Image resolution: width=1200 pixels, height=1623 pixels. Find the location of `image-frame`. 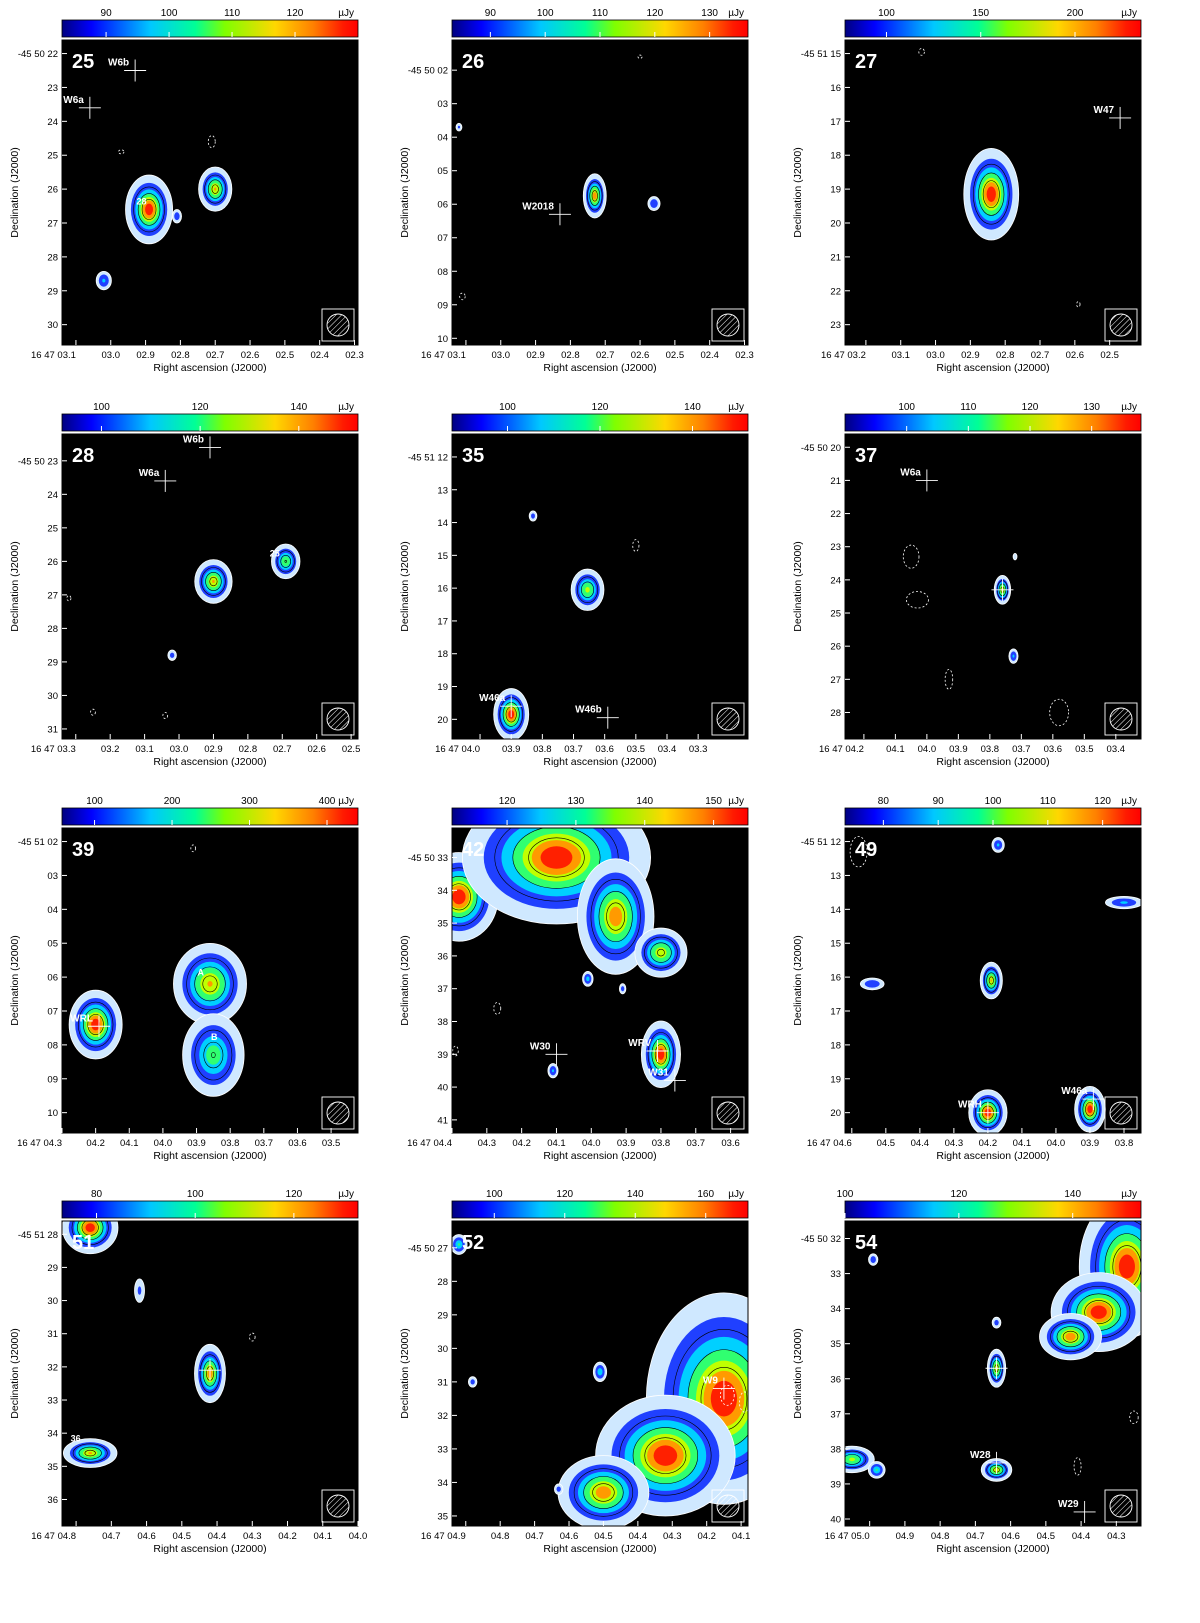

image-frame is located at coordinates (600, 586).